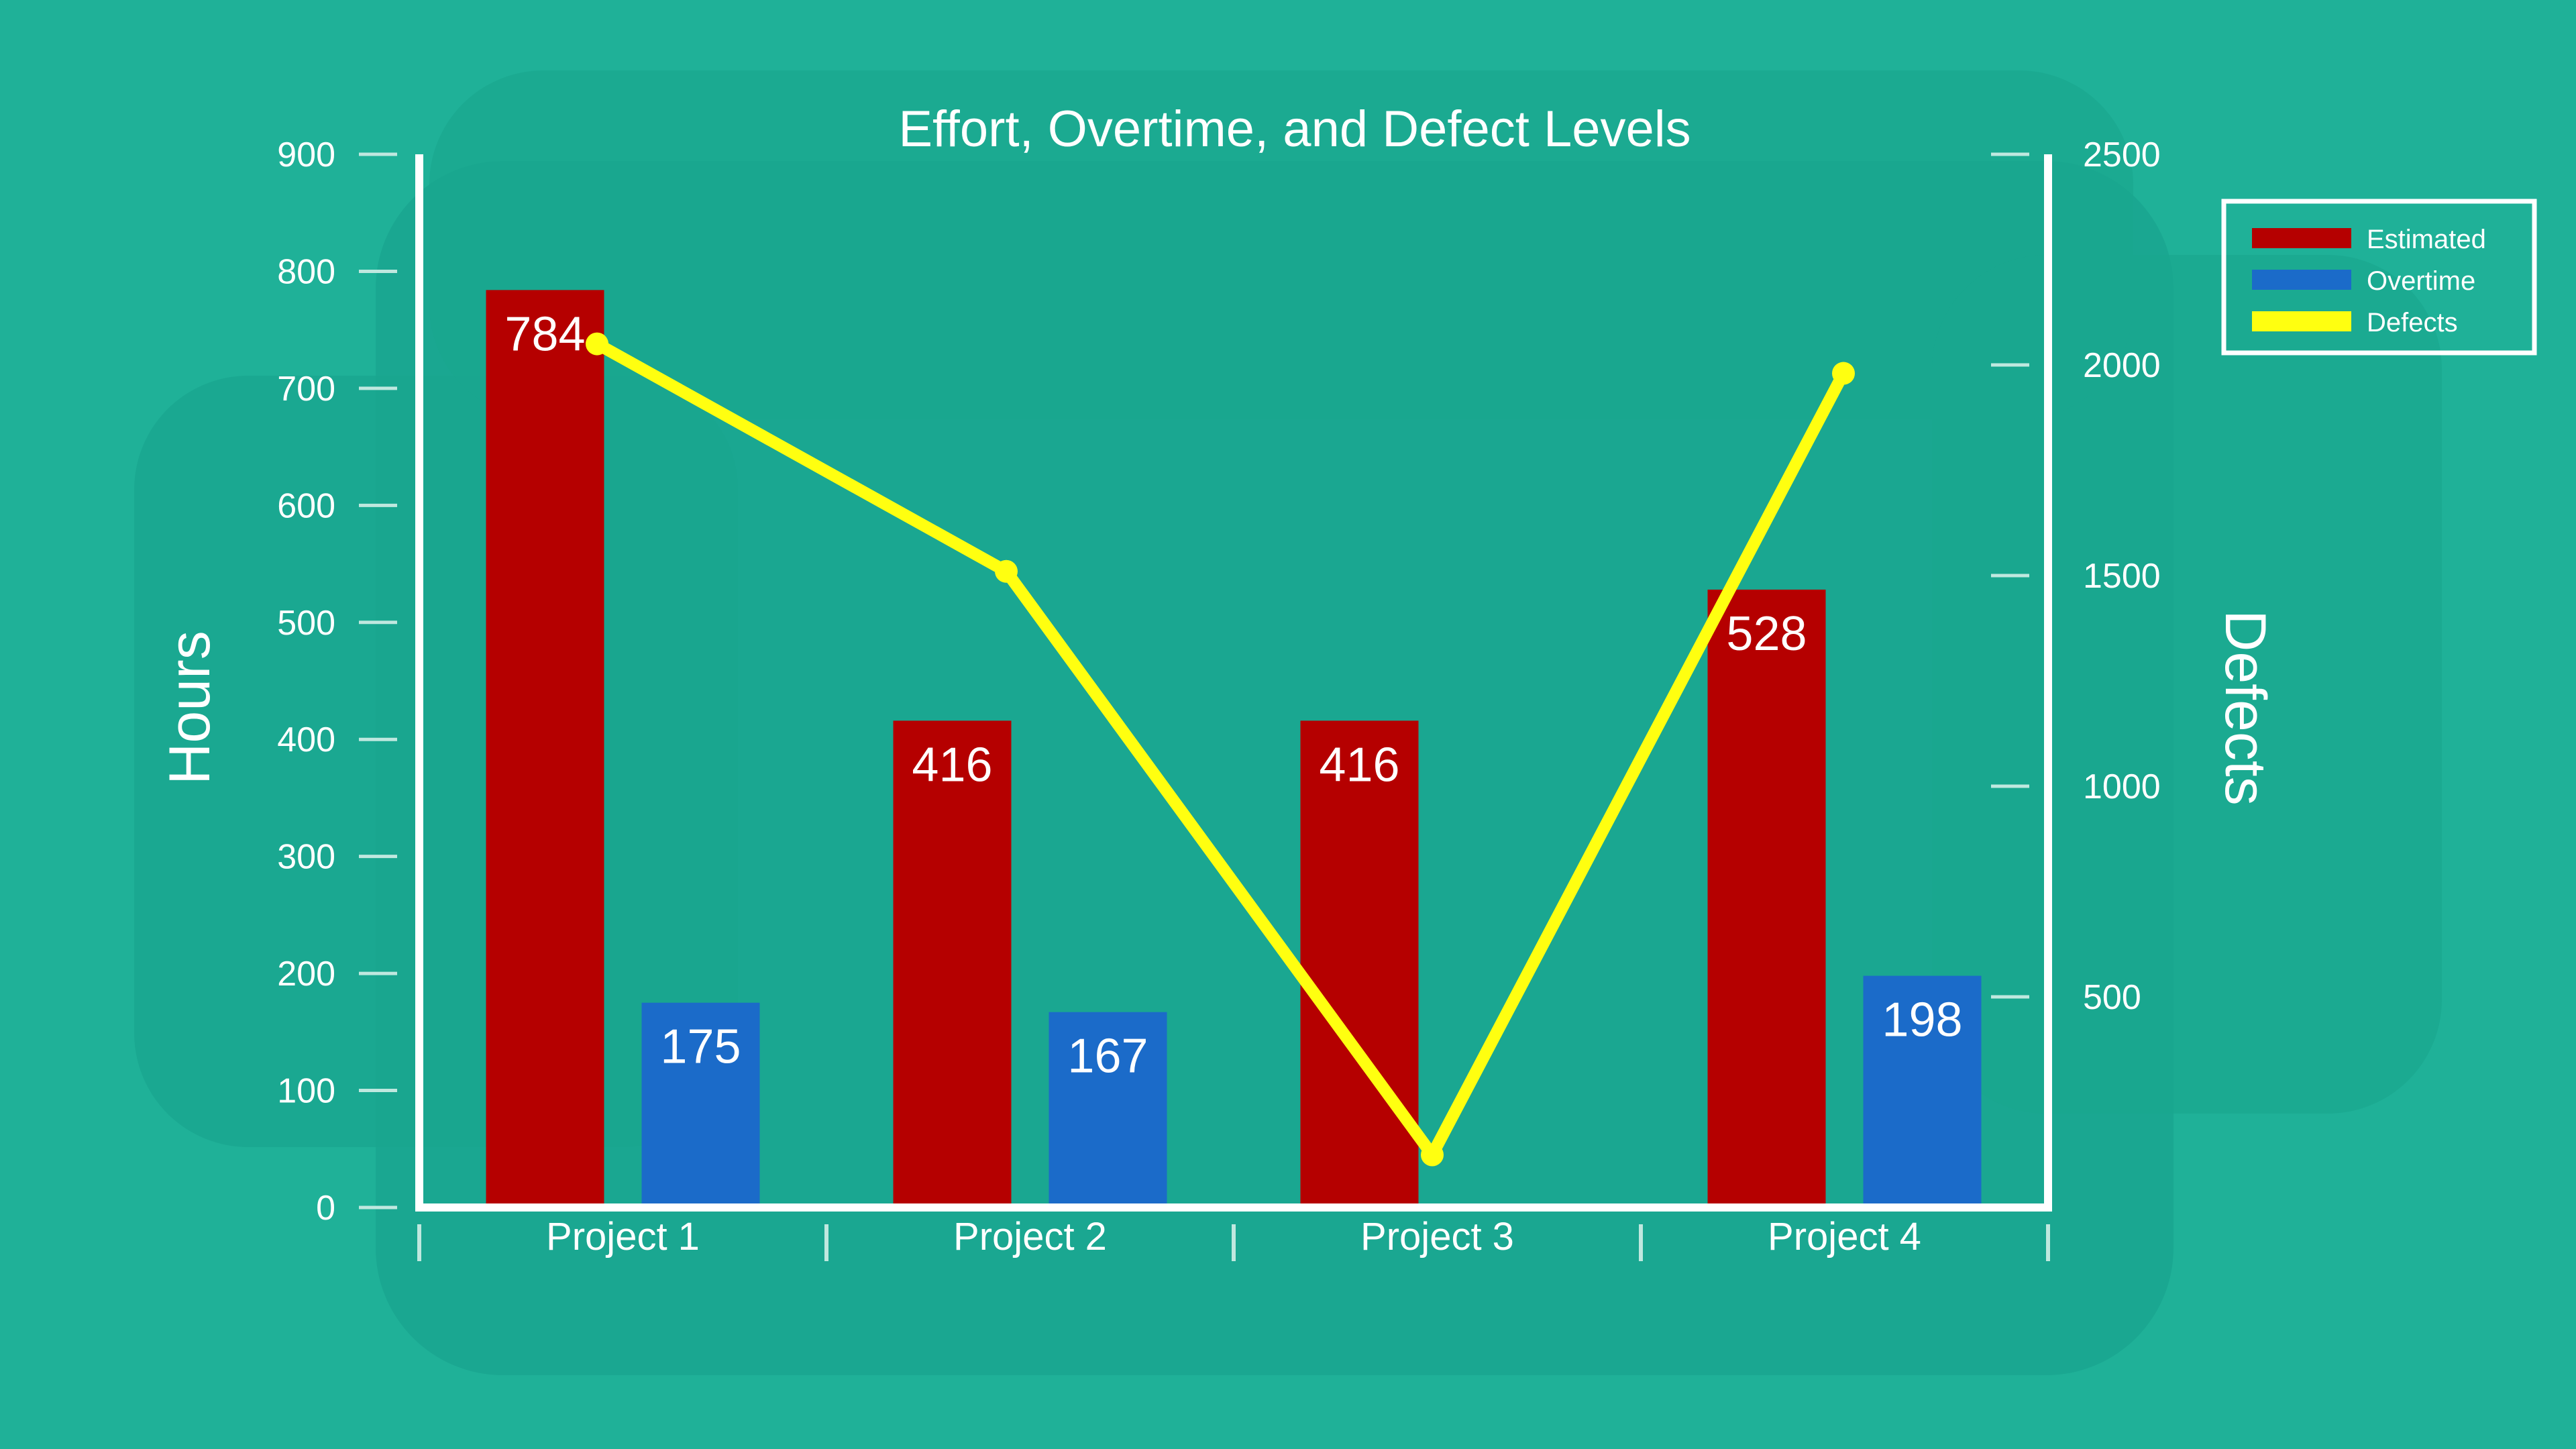  Describe the element at coordinates (1766, 634) in the screenshot. I see `bar-value-label: 528` at that location.